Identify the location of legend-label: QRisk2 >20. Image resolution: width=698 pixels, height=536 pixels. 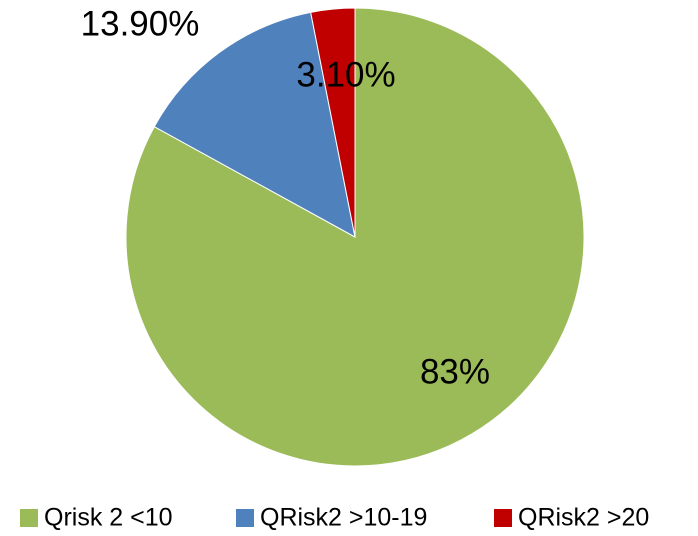
(583, 518).